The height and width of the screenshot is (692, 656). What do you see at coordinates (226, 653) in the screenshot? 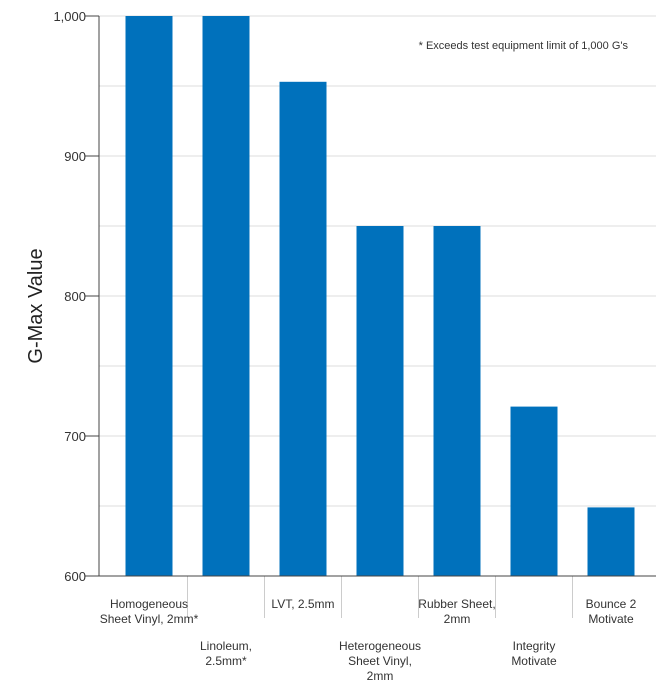
I see `x-category-label: Linoleum, 2.5mm*` at bounding box center [226, 653].